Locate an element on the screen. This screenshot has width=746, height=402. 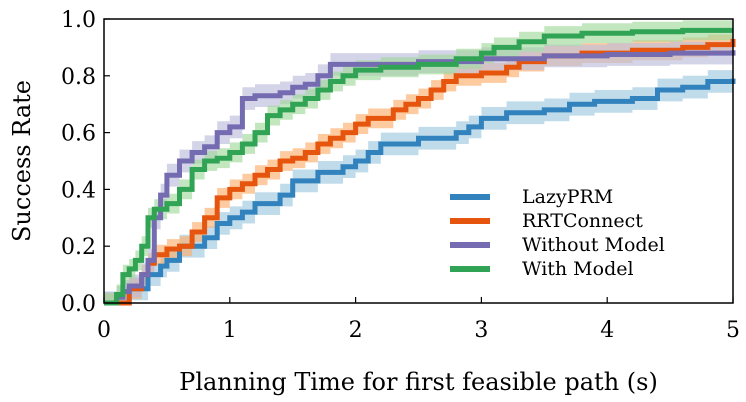
y-axis-ticks: 0.0 0.2 0.4 0.6 0.8 1.0 is located at coordinates (85, 162).